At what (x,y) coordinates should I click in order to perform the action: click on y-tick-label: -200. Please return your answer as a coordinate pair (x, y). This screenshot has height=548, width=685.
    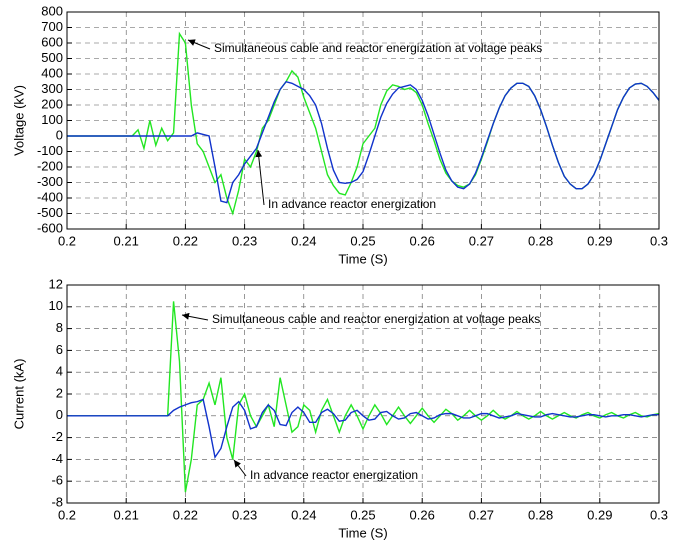
    Looking at the image, I should click on (50, 165).